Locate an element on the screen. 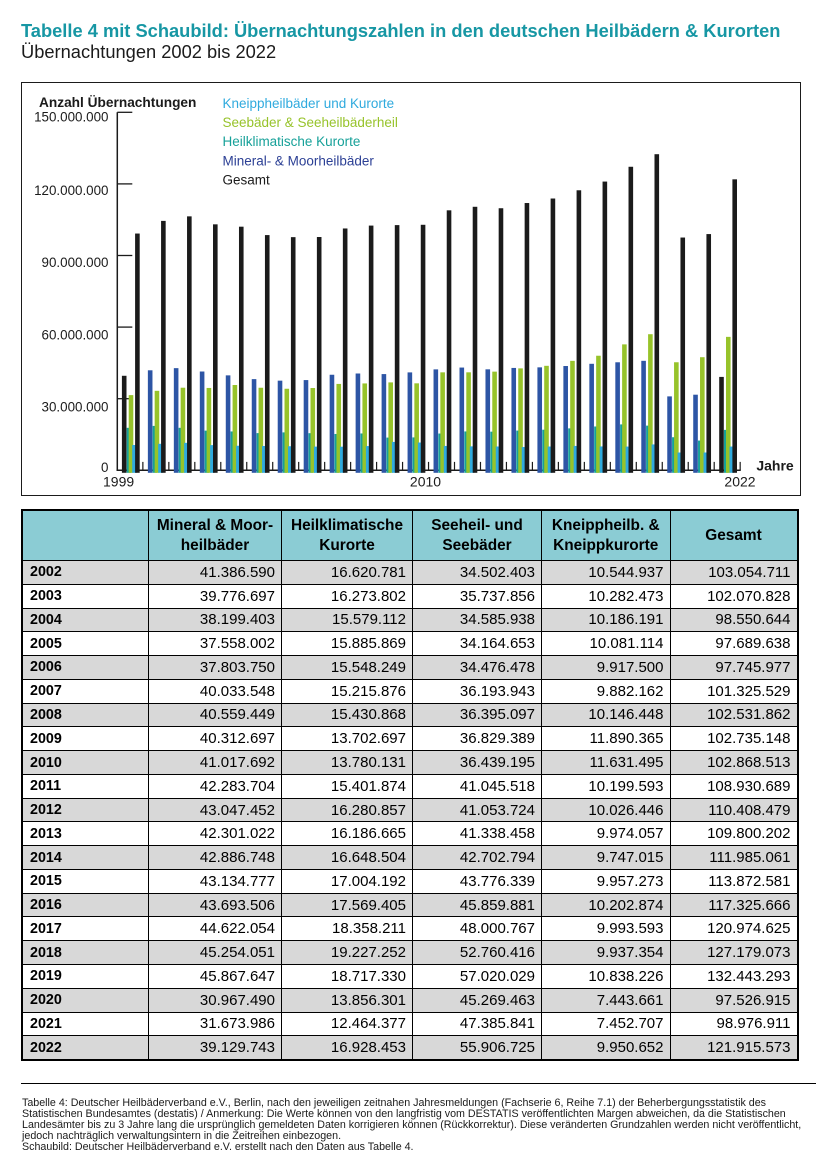  svg-text: Kneippheilbäder und Kurorte is located at coordinates (308, 103).